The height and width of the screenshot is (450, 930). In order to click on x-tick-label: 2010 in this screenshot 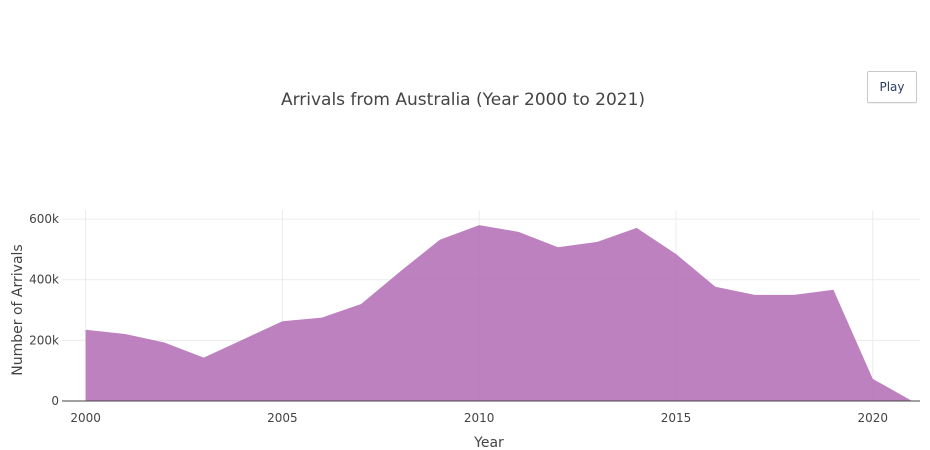, I will do `click(479, 418)`.